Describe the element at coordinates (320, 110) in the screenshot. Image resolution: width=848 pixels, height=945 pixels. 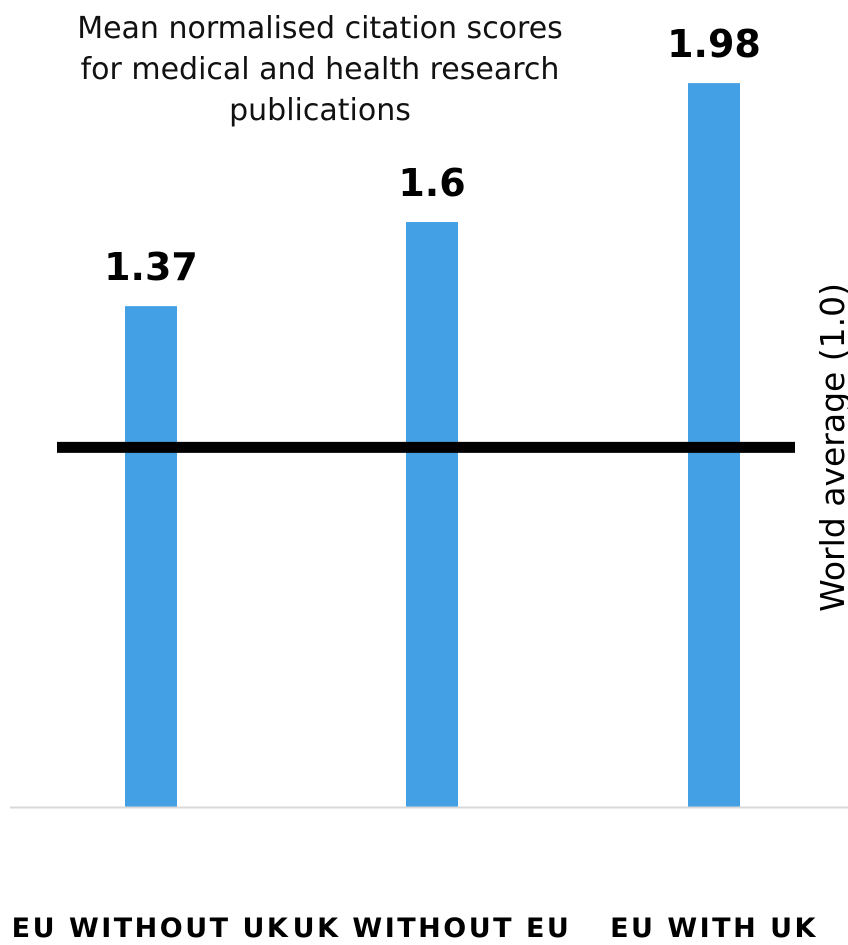
I see `chart-title-line-3: publications` at that location.